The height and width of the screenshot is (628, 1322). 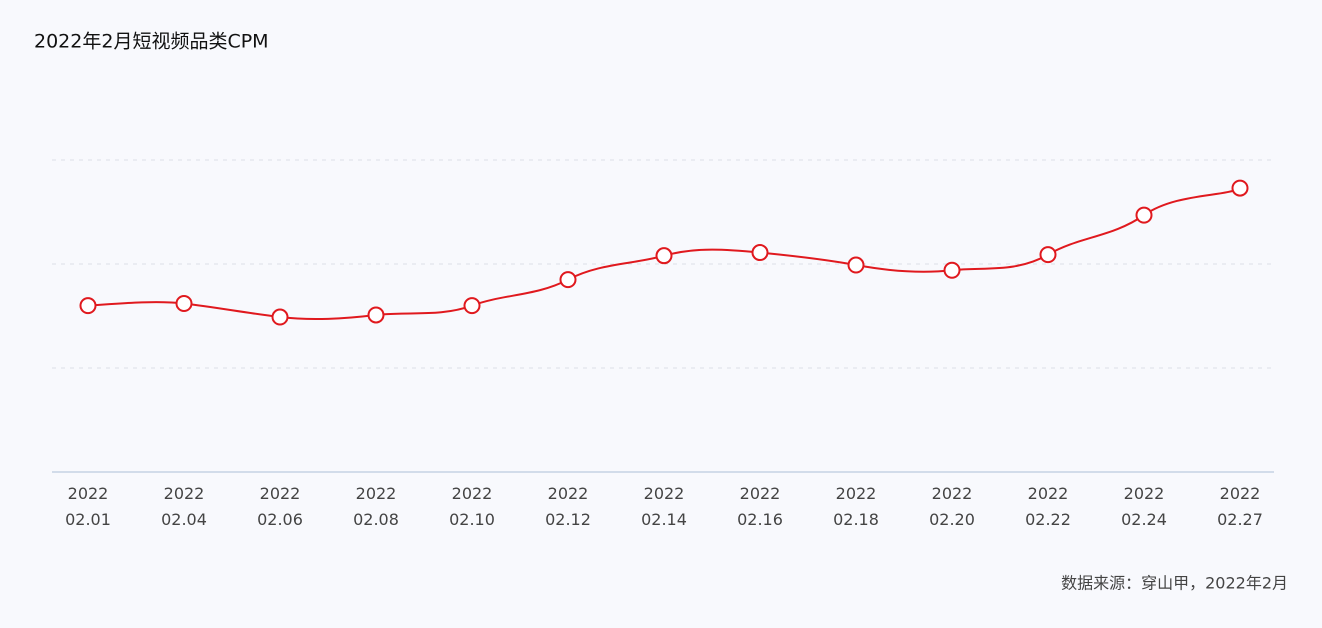 I want to click on x-tick-label: 2022 02.06, so click(x=280, y=506).